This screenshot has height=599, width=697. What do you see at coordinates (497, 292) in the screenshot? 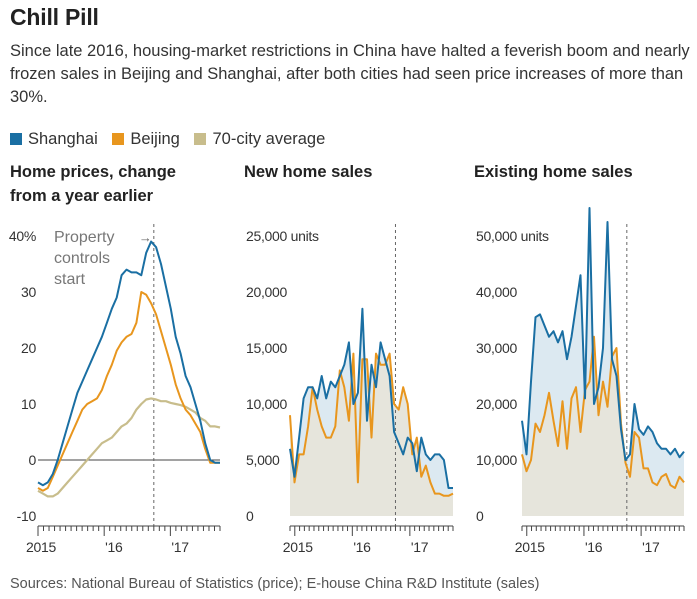
I see `y-tick-label: 40,000` at bounding box center [497, 292].